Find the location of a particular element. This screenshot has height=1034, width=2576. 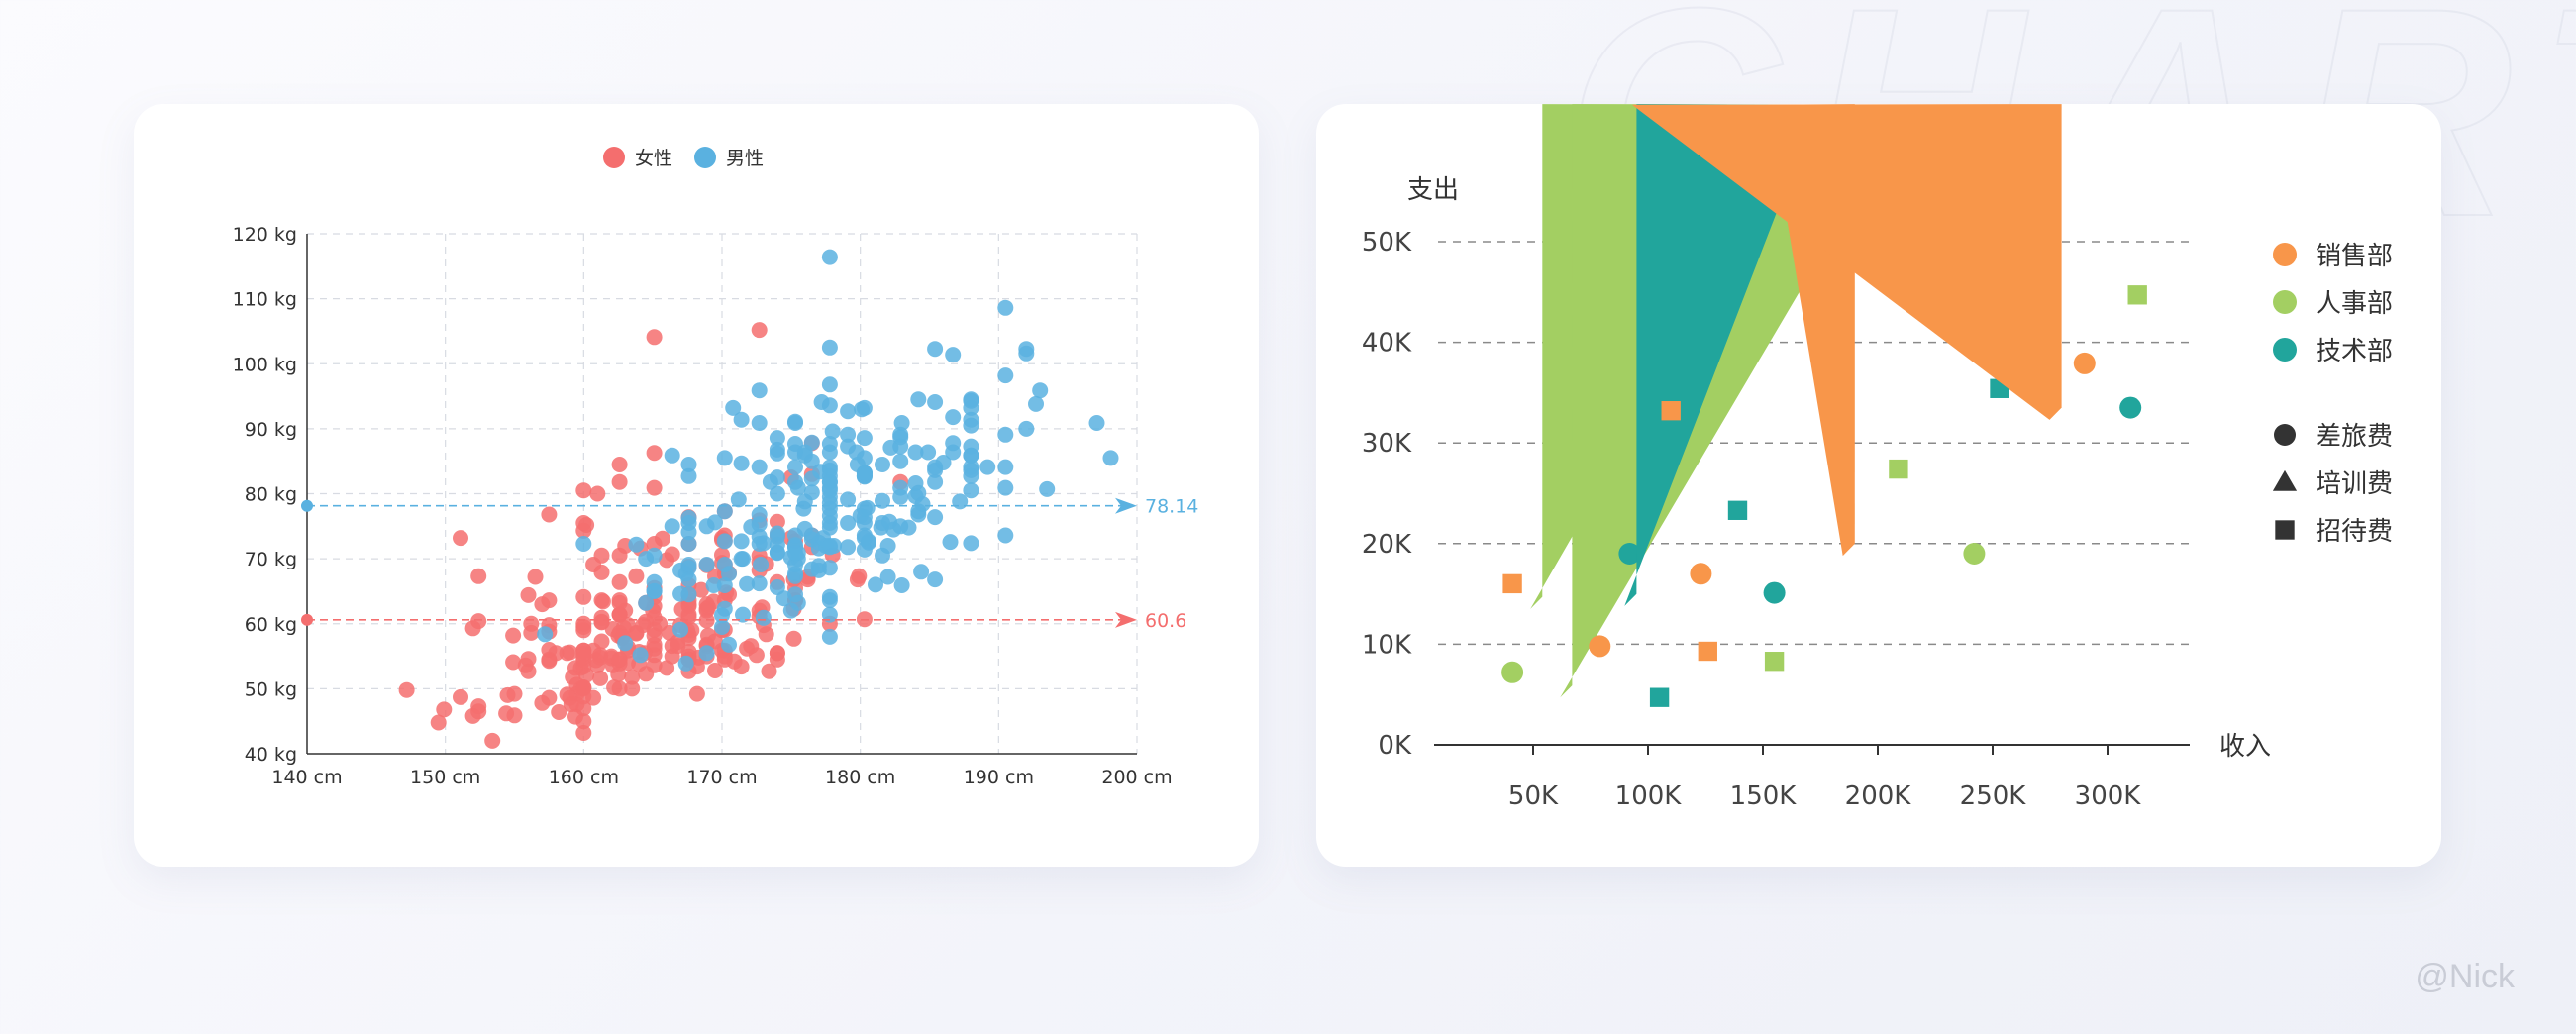

x-tick-label: 140 cm is located at coordinates (306, 778).